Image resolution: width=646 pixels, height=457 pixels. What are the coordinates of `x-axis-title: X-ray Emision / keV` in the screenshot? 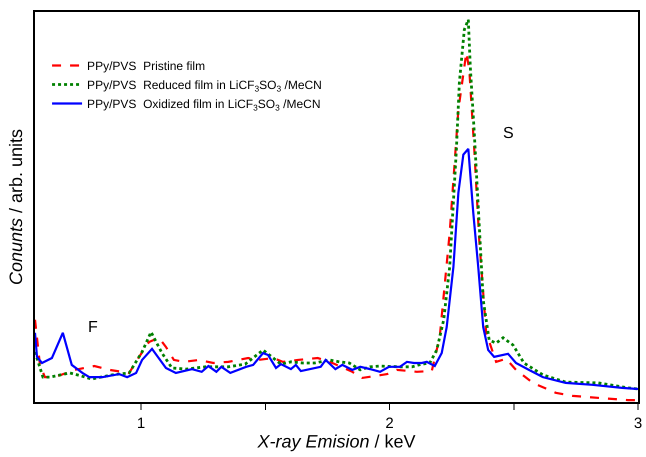 It's located at (336, 442).